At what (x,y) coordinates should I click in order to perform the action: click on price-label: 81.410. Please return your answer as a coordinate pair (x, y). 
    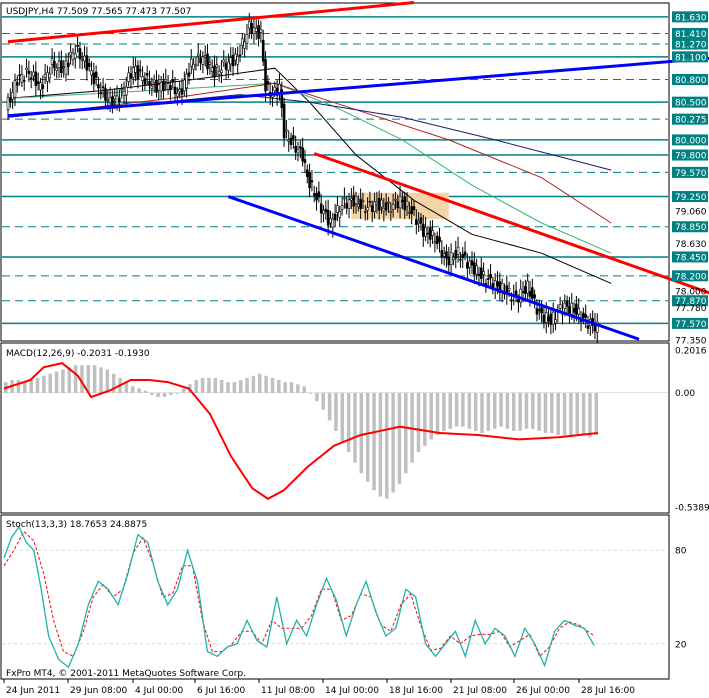
    Looking at the image, I should click on (691, 35).